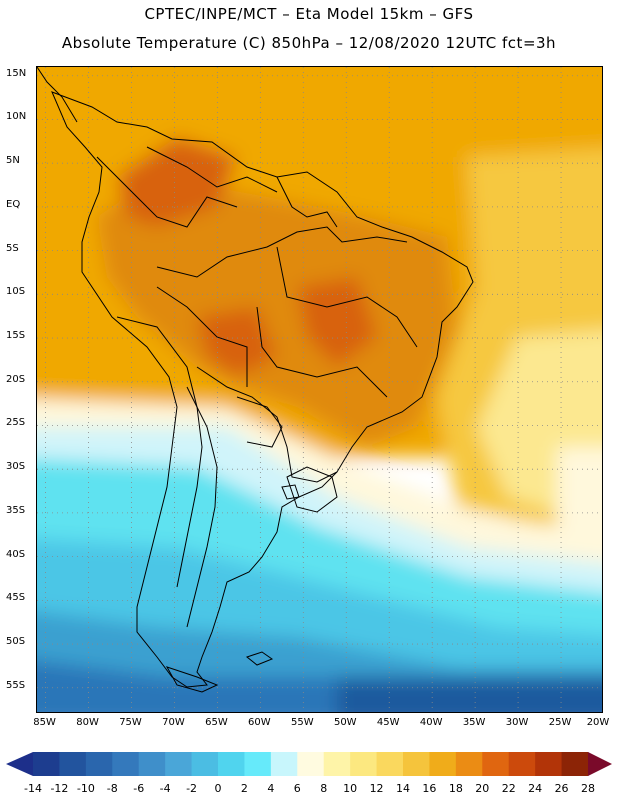  What do you see at coordinates (16, 510) in the screenshot?
I see `lat-label: 35S` at bounding box center [16, 510].